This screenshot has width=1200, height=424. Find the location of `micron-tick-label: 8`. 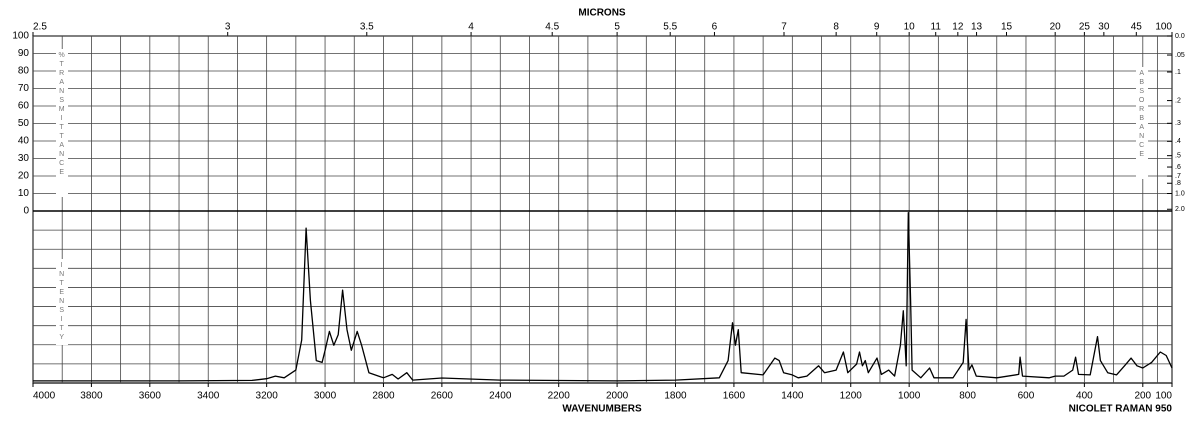

micron-tick-label: 8 is located at coordinates (836, 27).